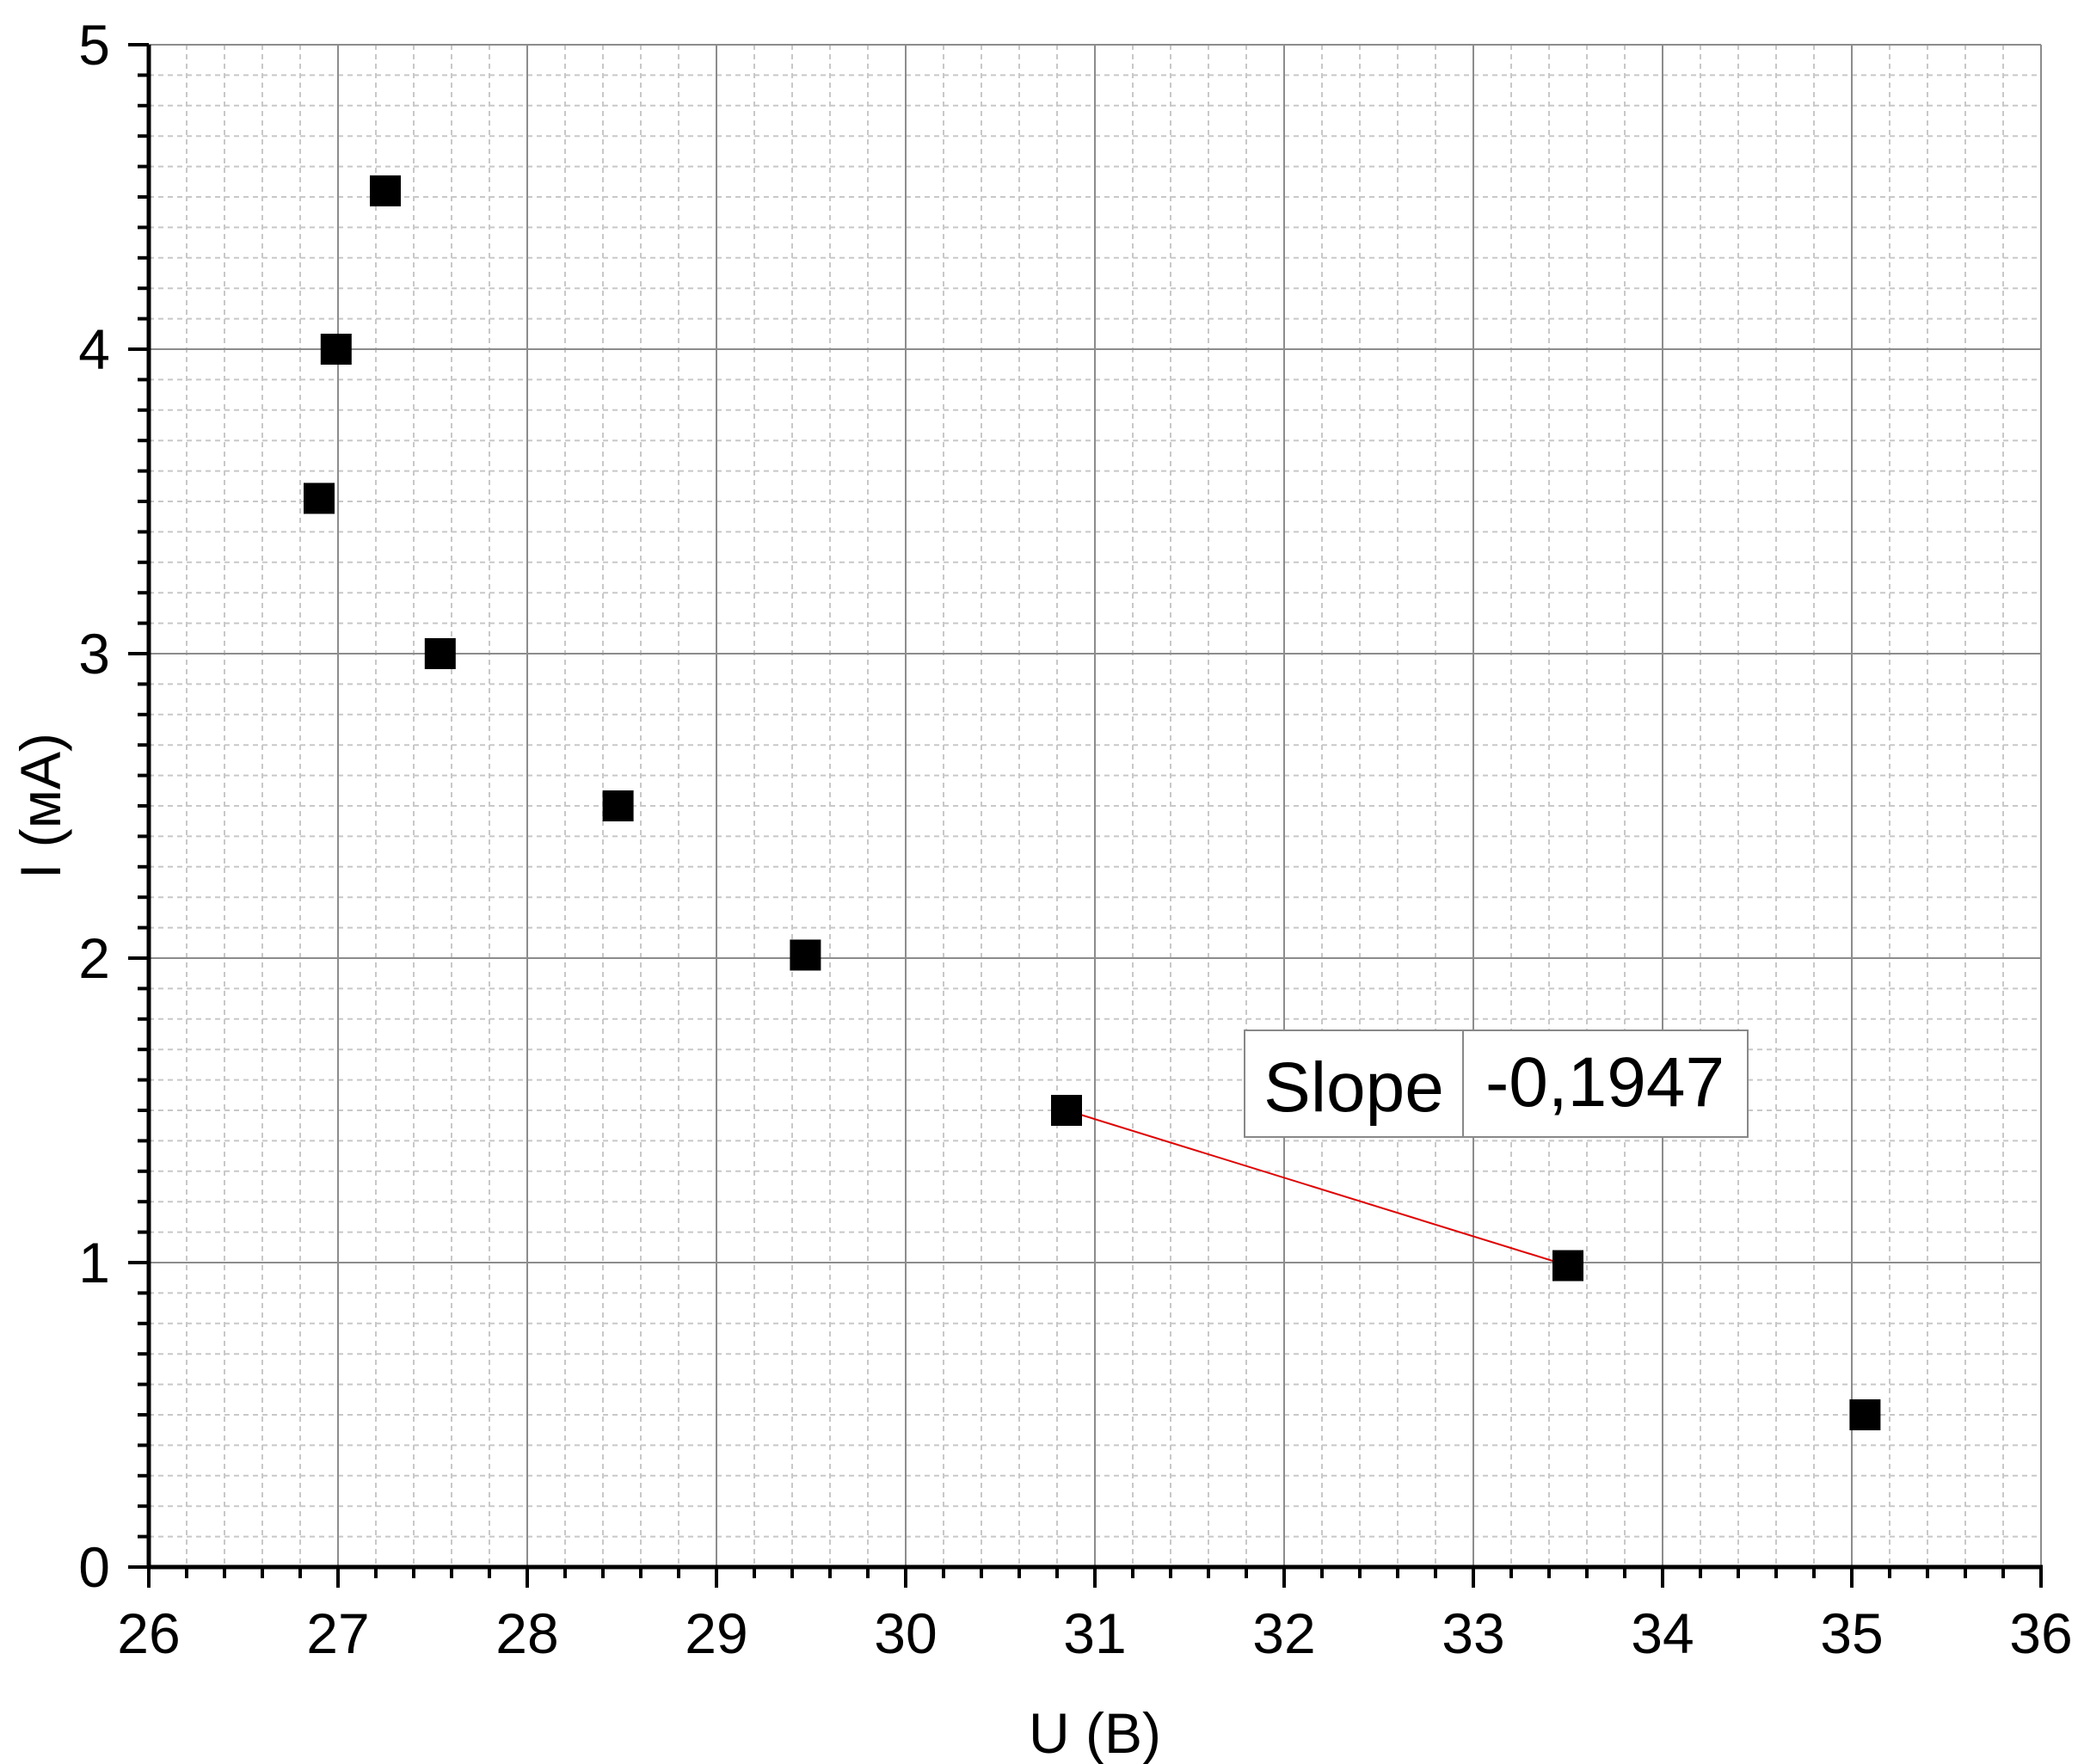 The height and width of the screenshot is (1764, 2078). What do you see at coordinates (1283, 1633) in the screenshot?
I see `x-tick-label: 32` at bounding box center [1283, 1633].